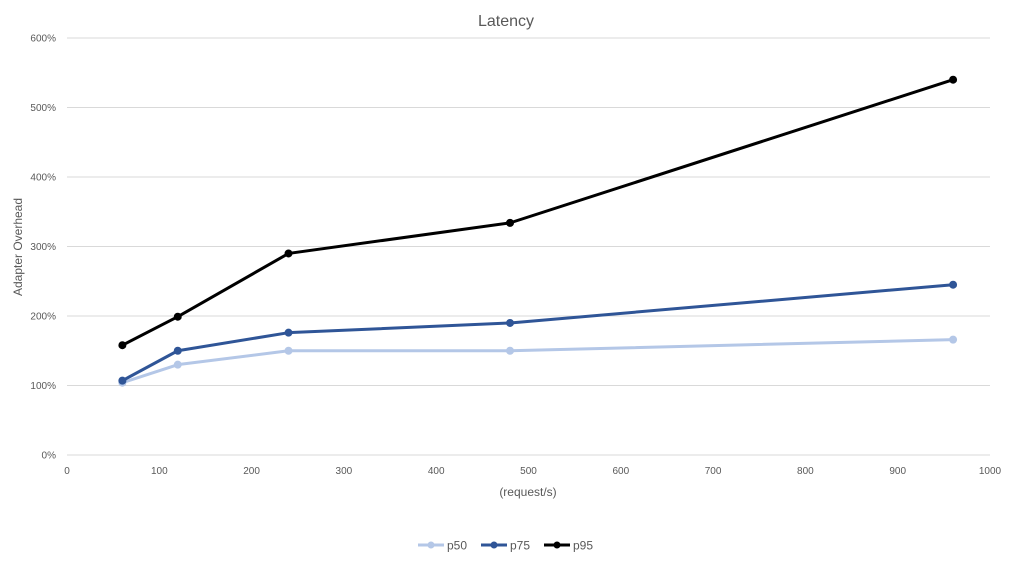  I want to click on y-tick-label: 0%, so click(49, 456).